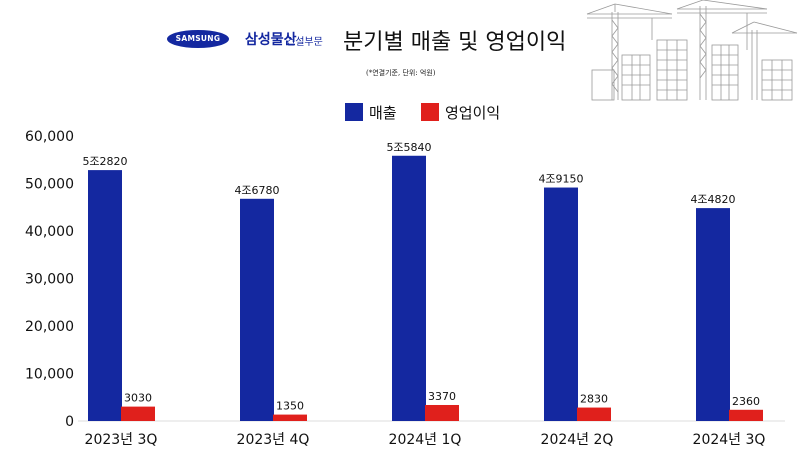 This screenshot has width=800, height=450. Describe the element at coordinates (49, 185) in the screenshot. I see `y-tick-label: 50,000` at that location.